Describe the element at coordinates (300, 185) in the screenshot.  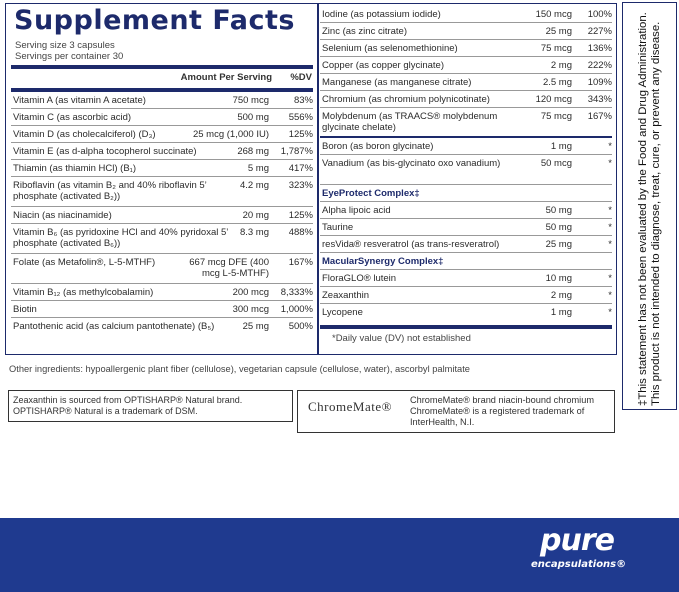
I see `nutrient-dv: 323%` at that location.